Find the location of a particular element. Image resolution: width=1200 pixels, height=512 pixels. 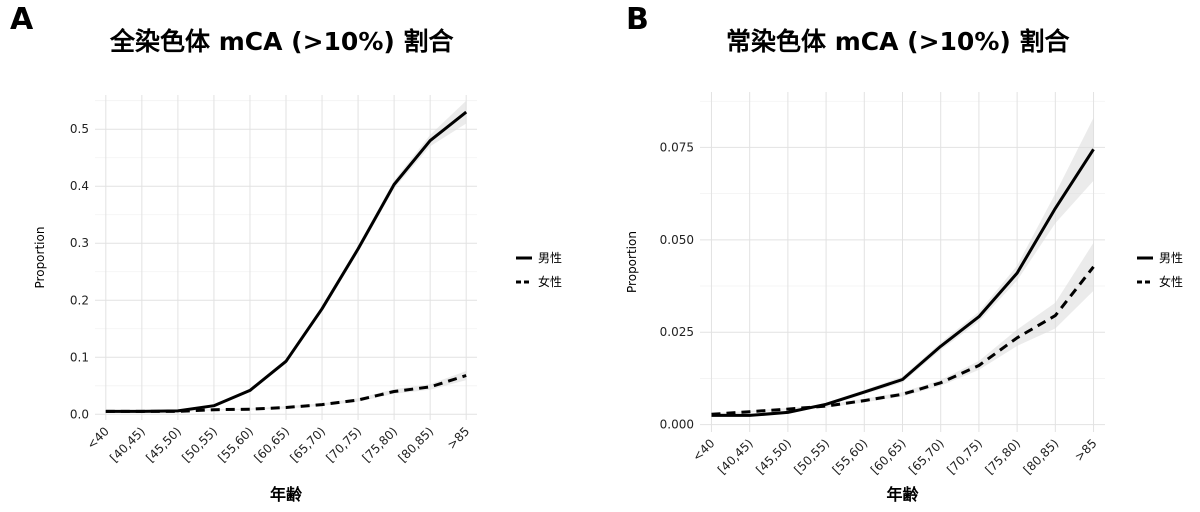

chart-b-x-tick-label: [60,65) is located at coordinates (888, 456).